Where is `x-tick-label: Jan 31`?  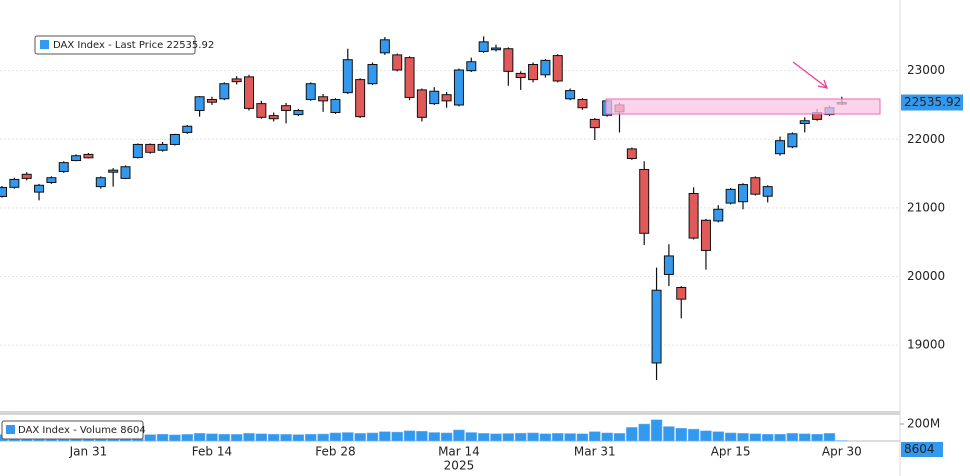 x-tick-label: Jan 31 is located at coordinates (88, 452).